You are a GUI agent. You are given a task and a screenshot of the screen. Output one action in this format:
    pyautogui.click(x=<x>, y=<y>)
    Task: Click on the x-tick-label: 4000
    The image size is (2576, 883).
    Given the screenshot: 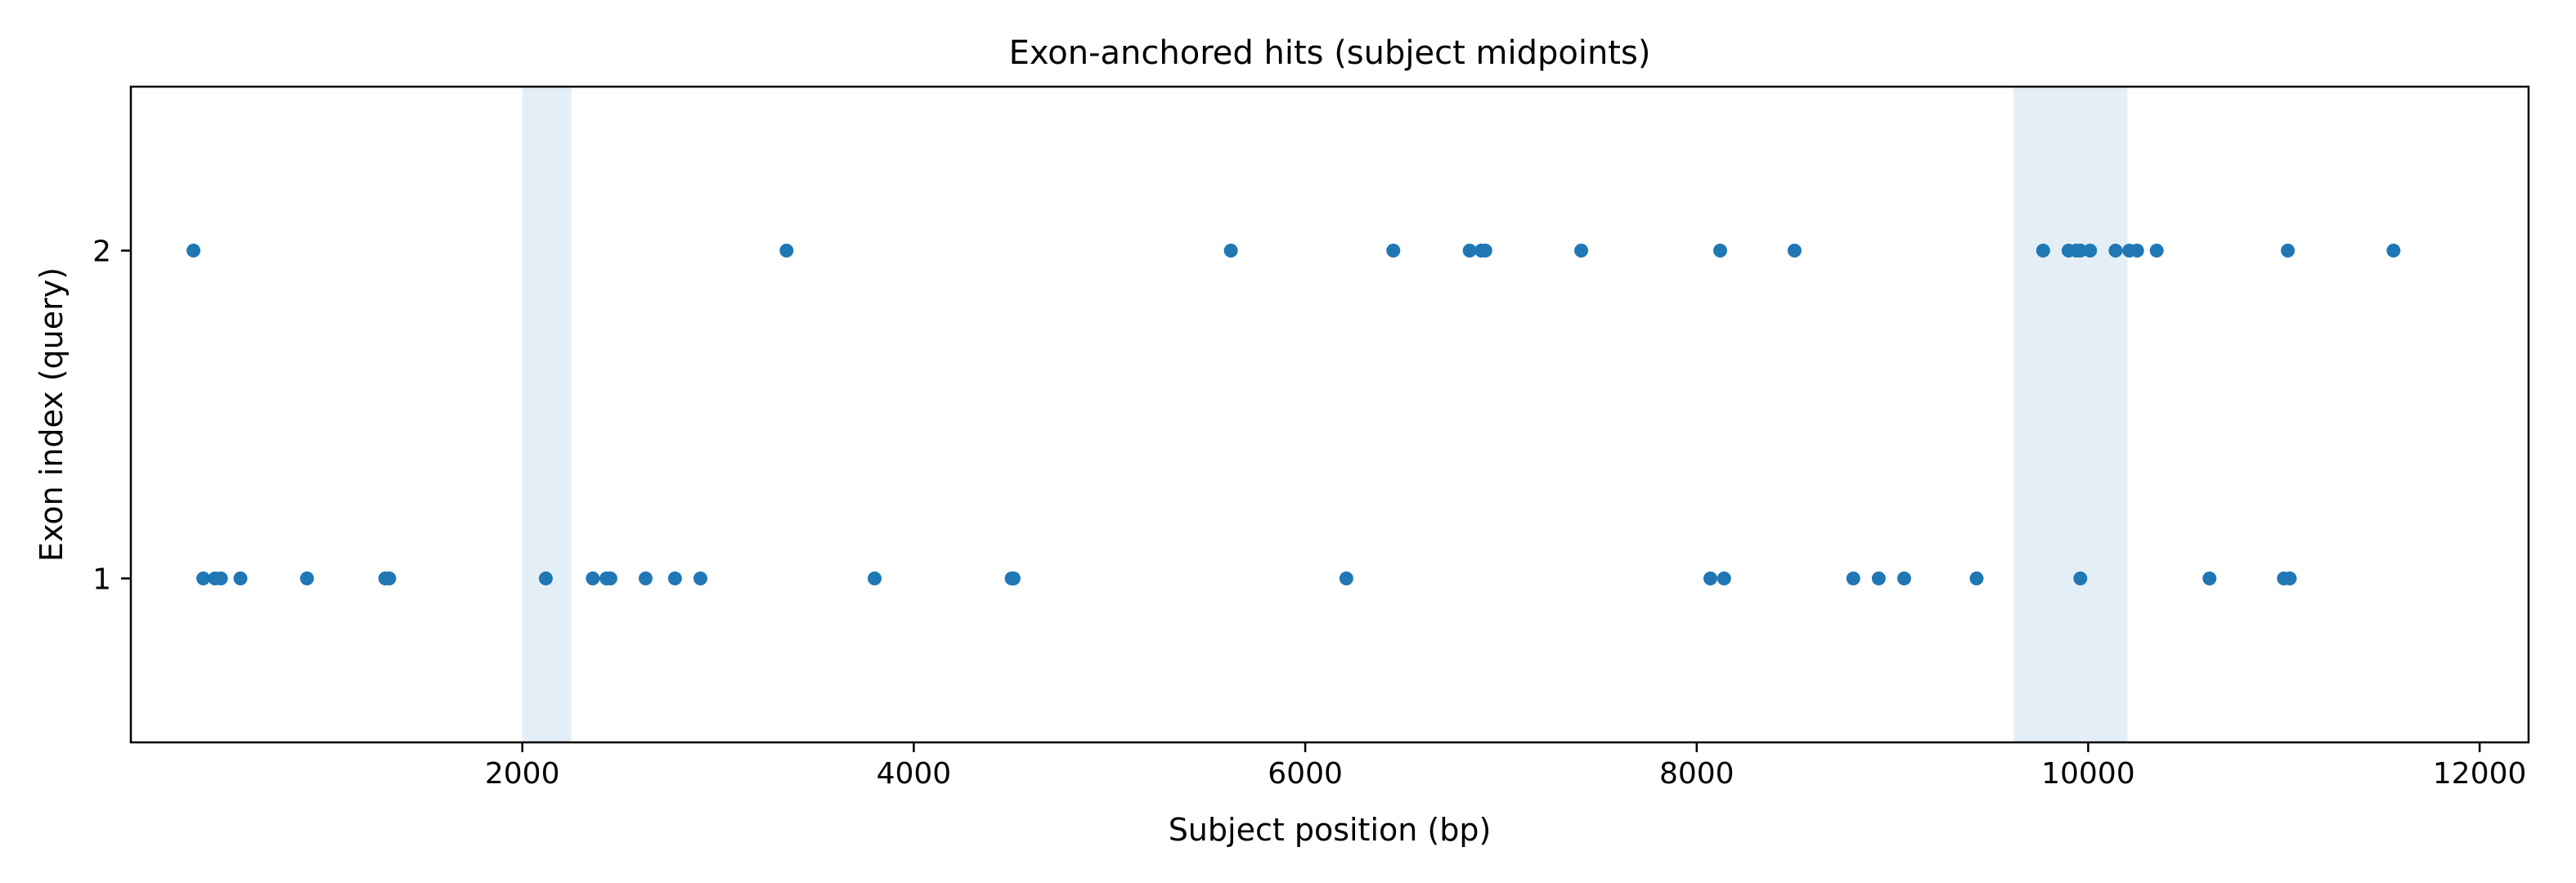 What is the action you would take?
    pyautogui.click(x=914, y=774)
    